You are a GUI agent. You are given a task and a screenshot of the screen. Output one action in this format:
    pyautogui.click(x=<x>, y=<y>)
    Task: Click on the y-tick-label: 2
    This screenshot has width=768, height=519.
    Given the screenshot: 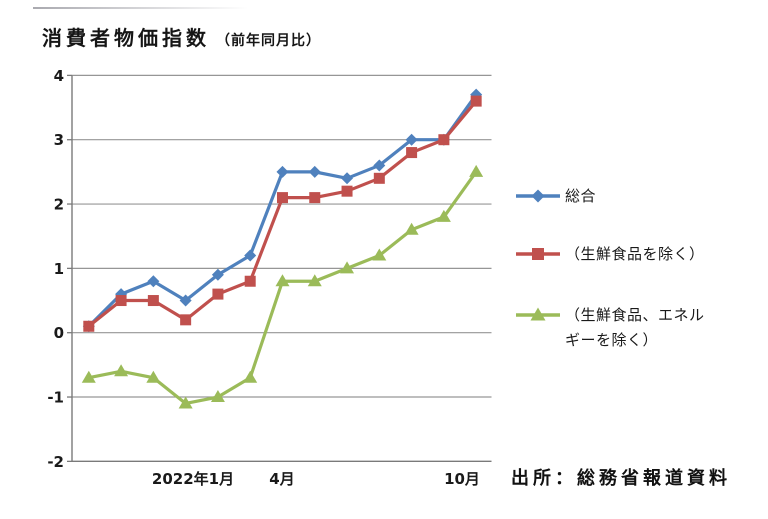 What is the action you would take?
    pyautogui.click(x=59, y=205)
    